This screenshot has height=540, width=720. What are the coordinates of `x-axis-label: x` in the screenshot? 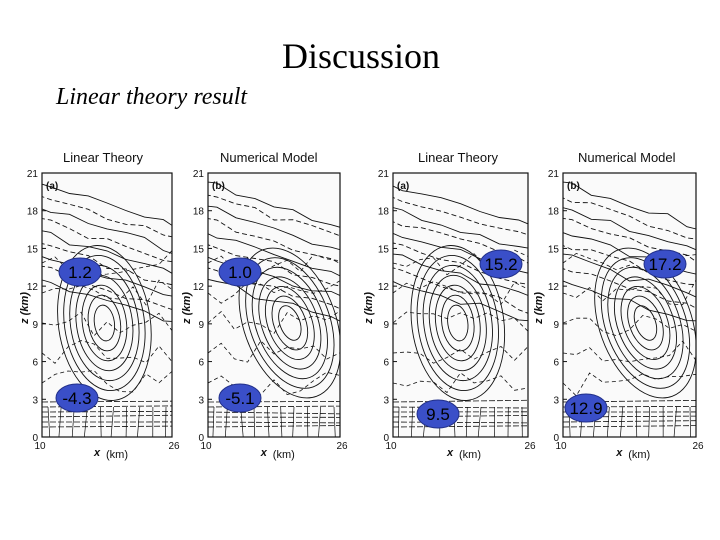 It's located at (619, 453).